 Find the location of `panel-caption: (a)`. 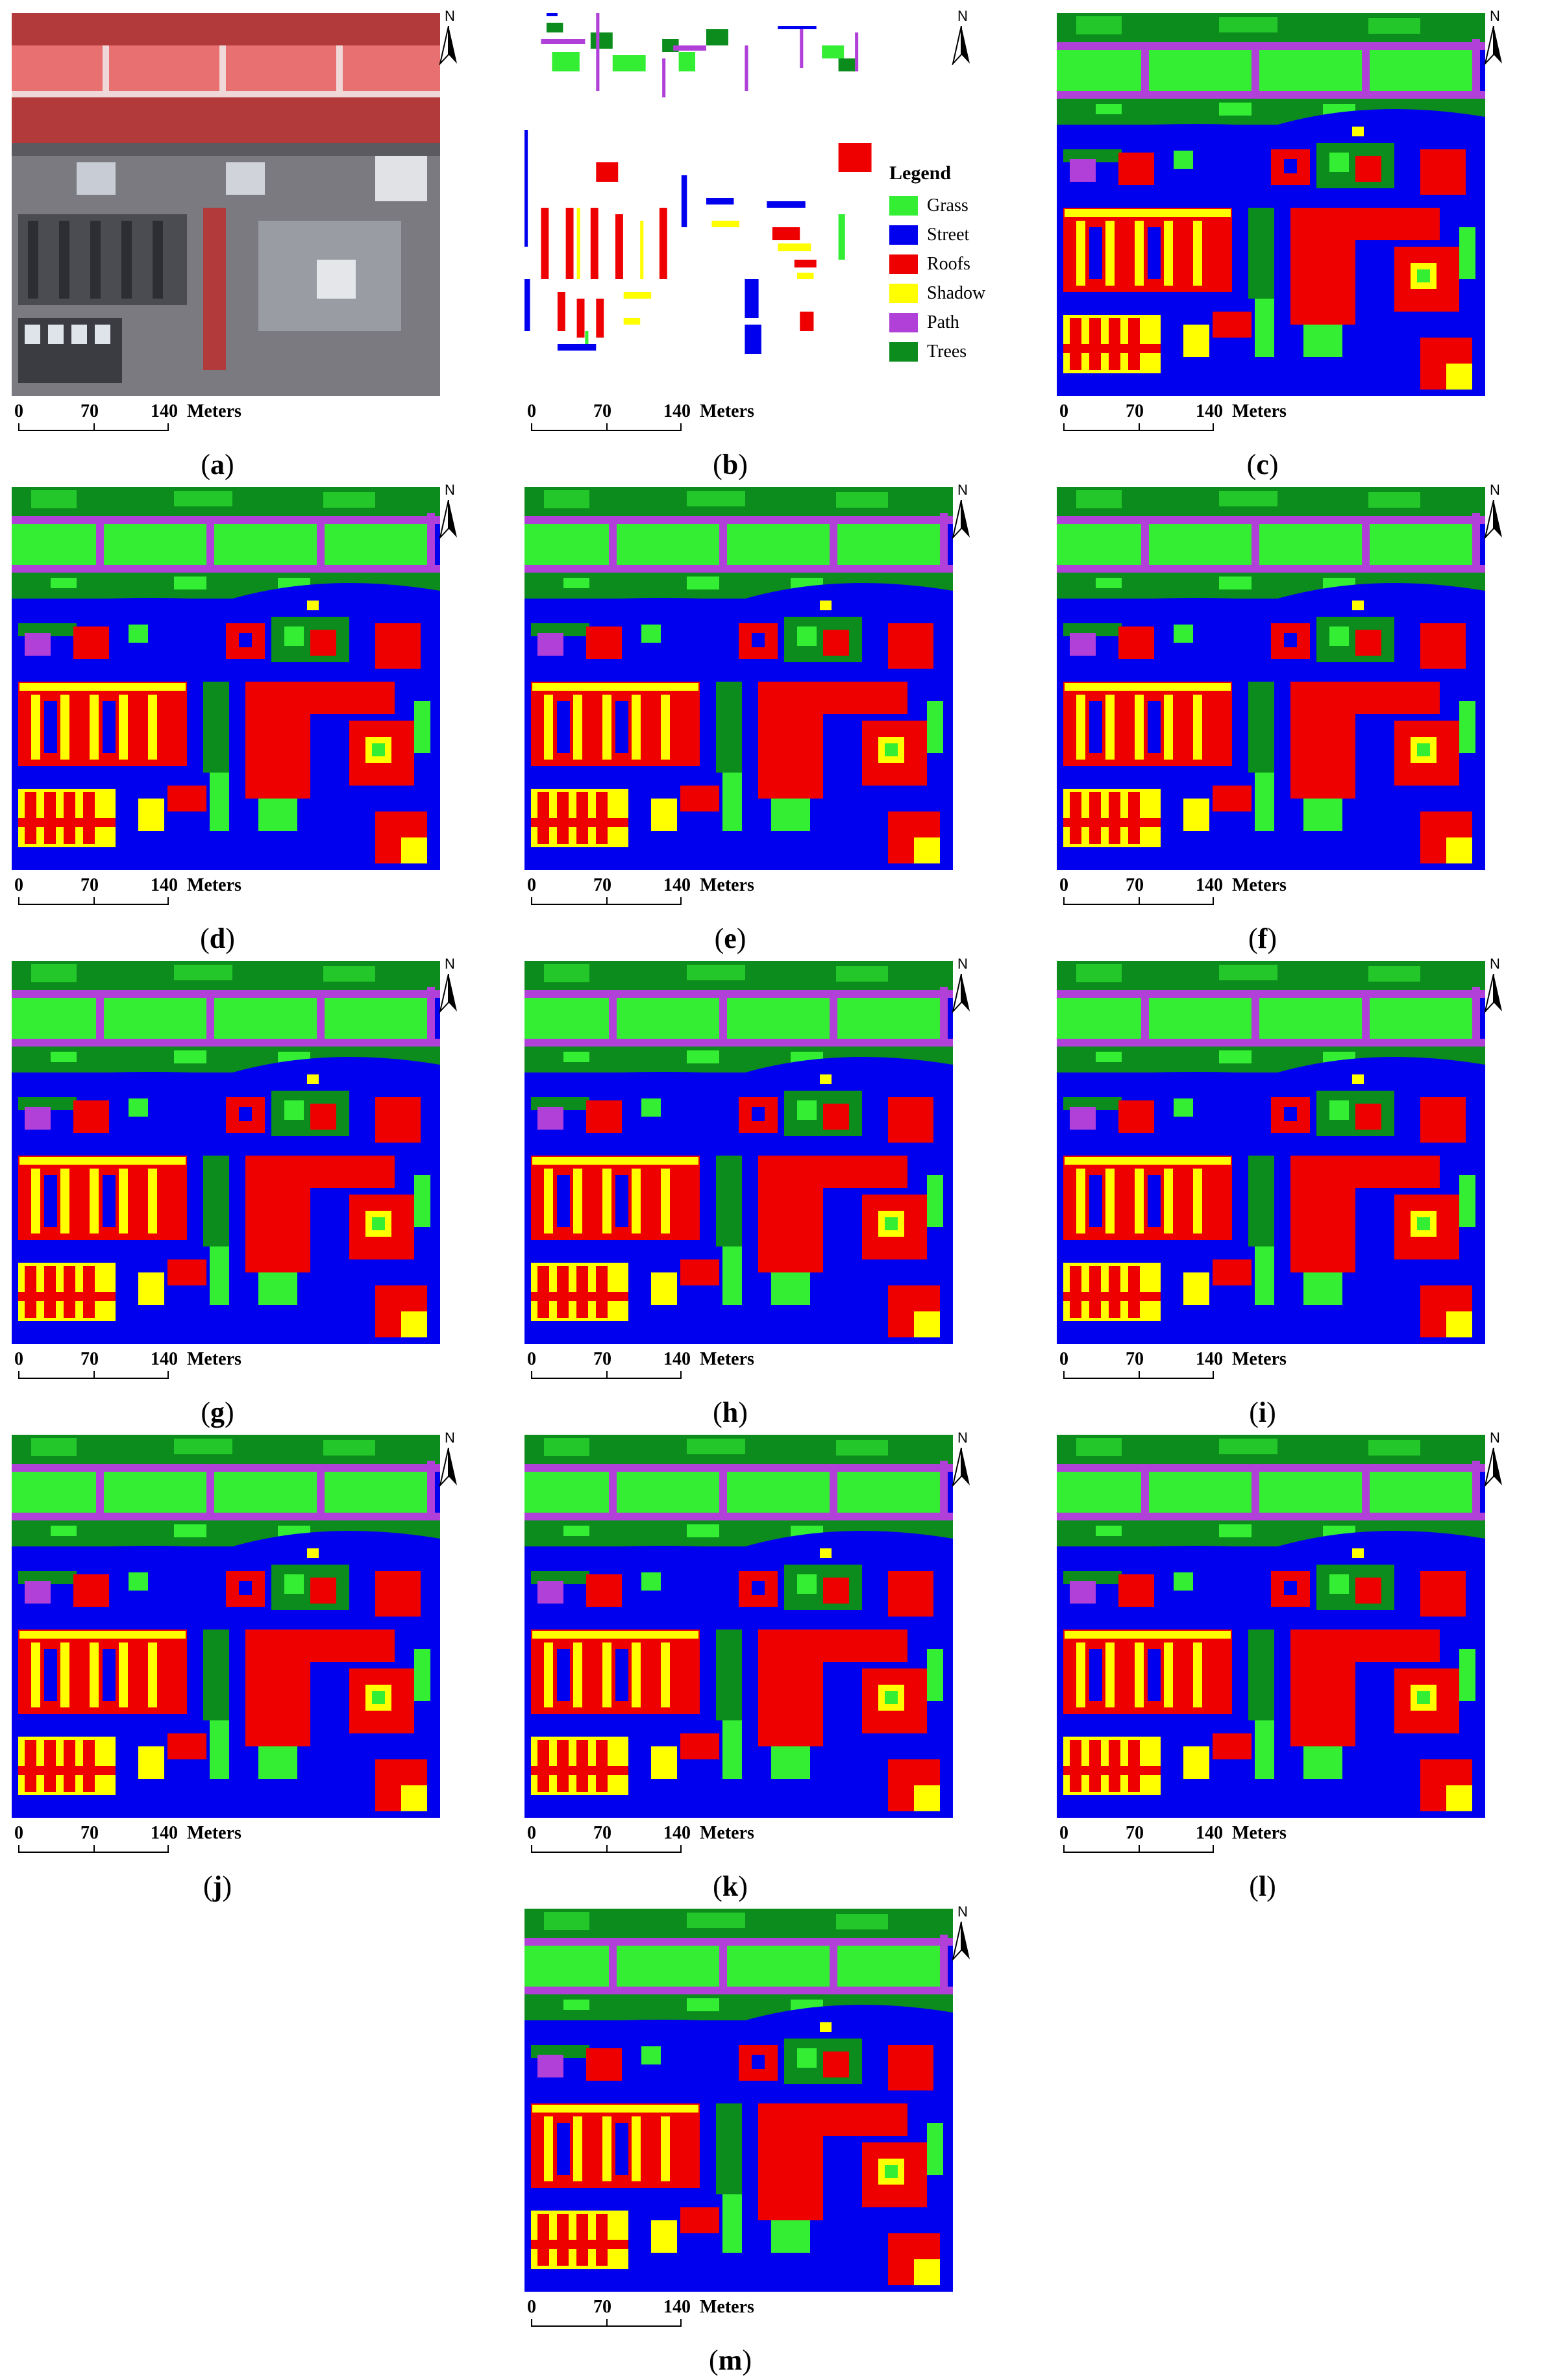

panel-caption: (a) is located at coordinates (217, 465).